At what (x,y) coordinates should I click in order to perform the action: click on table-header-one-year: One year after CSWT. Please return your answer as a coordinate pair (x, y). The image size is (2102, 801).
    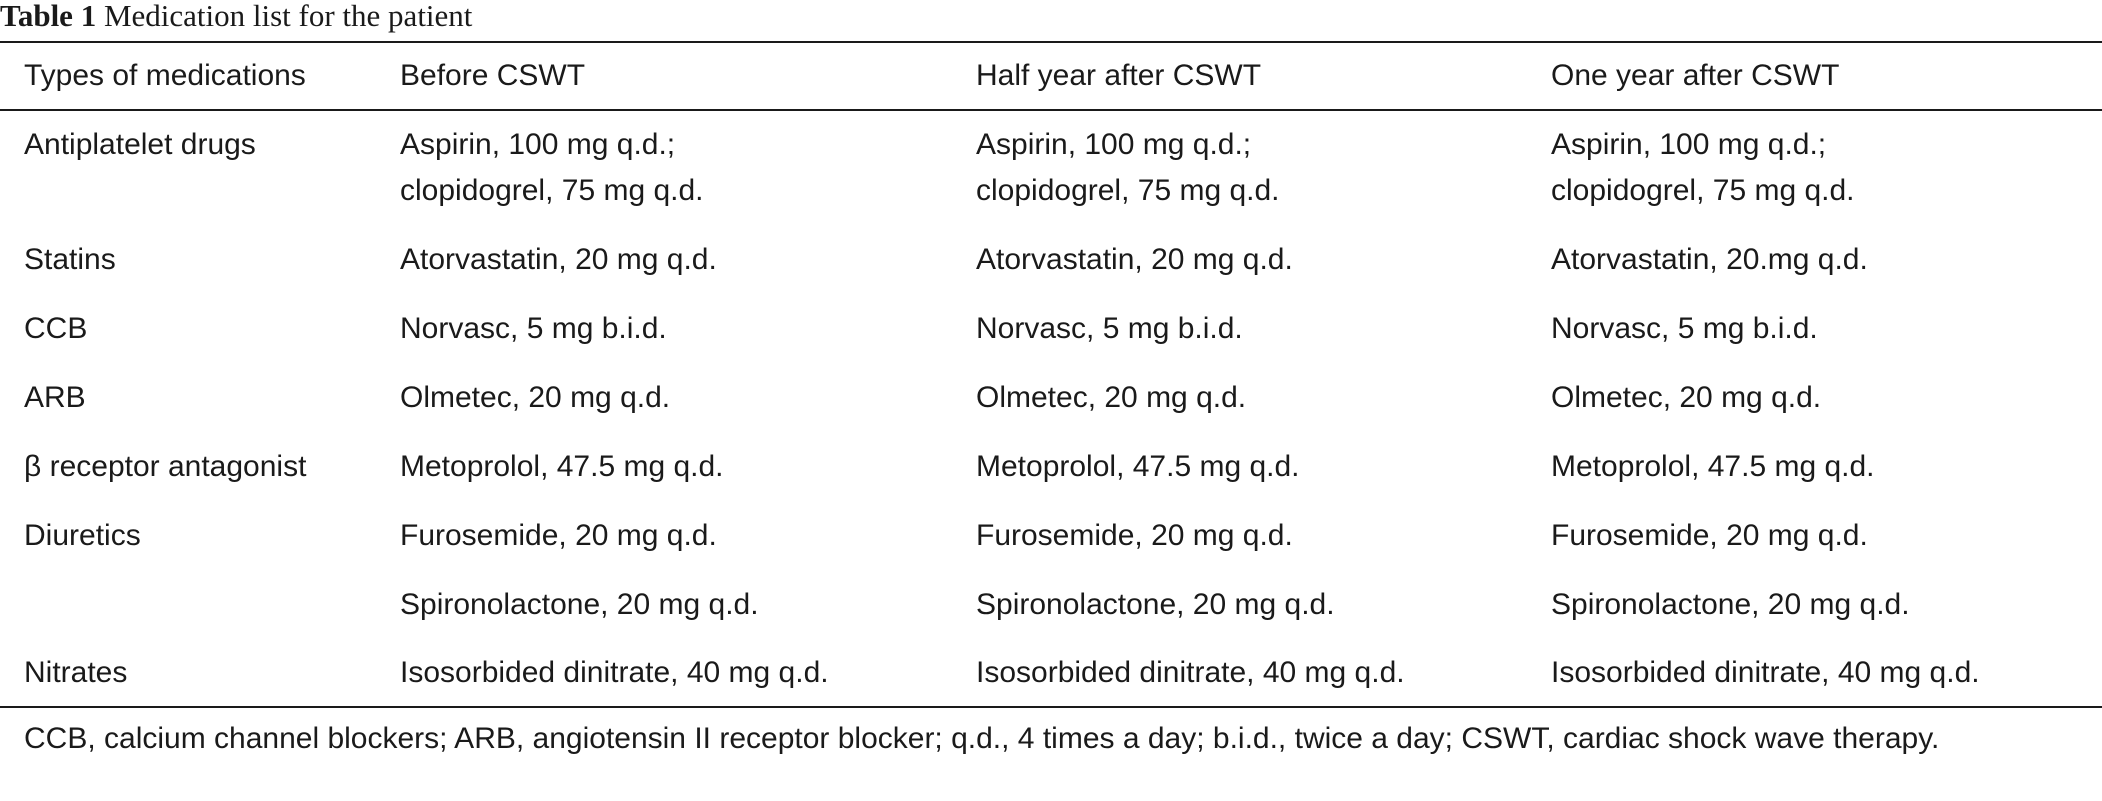
    Looking at the image, I should click on (1695, 75).